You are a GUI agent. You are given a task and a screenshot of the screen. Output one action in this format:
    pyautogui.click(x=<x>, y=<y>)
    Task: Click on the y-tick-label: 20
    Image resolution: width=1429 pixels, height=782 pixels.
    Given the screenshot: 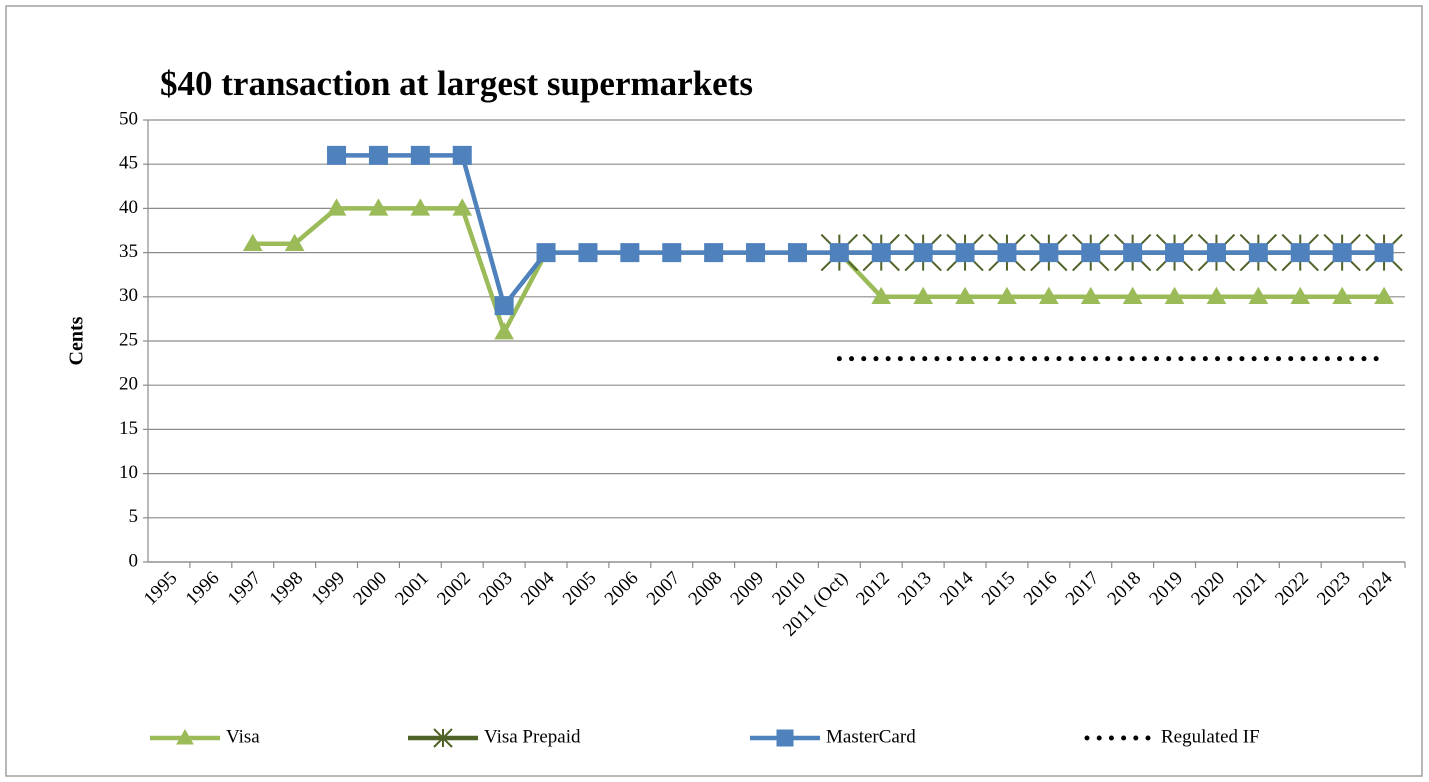 What is the action you would take?
    pyautogui.click(x=128, y=384)
    